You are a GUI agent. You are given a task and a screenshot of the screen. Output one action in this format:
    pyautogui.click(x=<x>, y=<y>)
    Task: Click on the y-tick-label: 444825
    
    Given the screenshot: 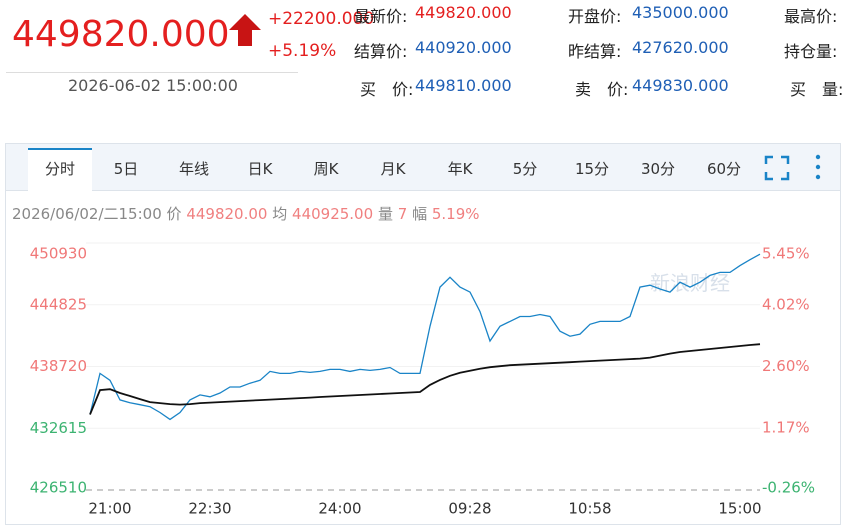 What is the action you would take?
    pyautogui.click(x=58, y=304)
    